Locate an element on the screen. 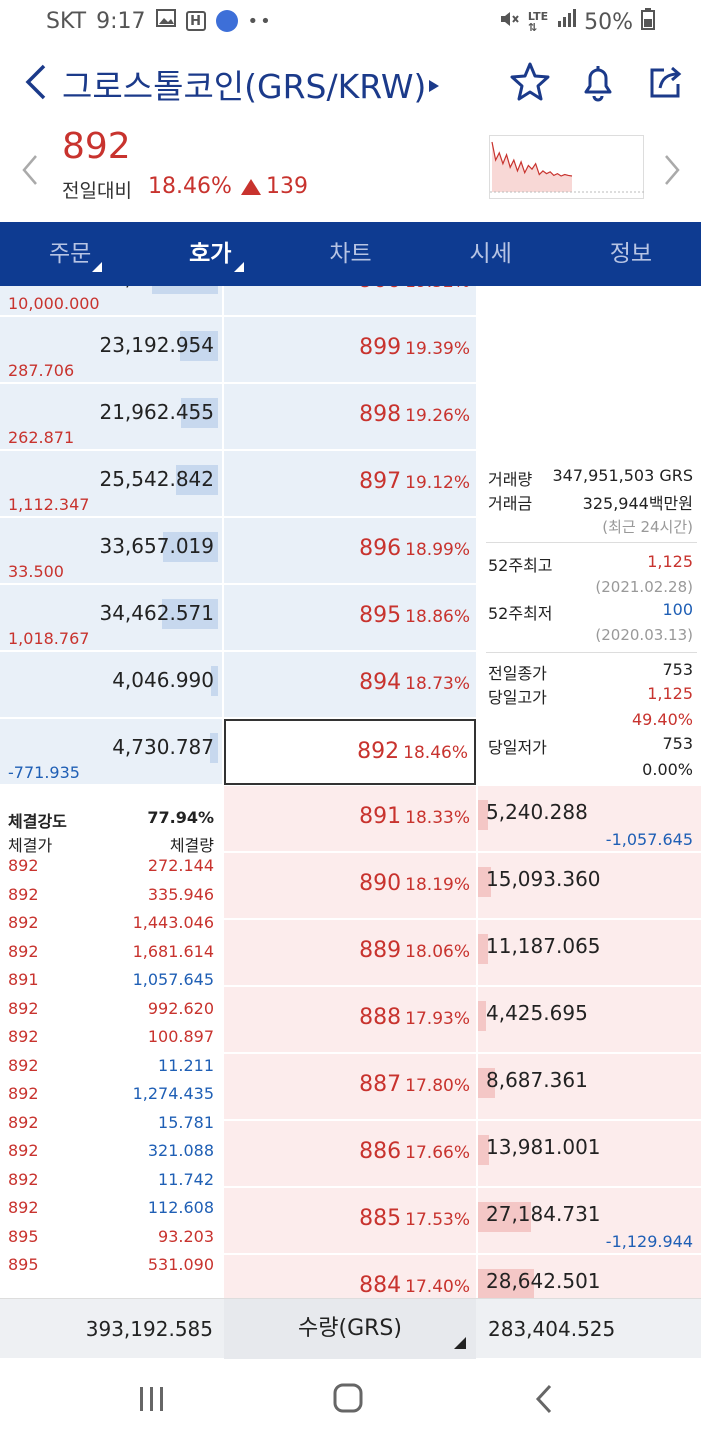  price-percent: 18.73% is located at coordinates (437, 684).